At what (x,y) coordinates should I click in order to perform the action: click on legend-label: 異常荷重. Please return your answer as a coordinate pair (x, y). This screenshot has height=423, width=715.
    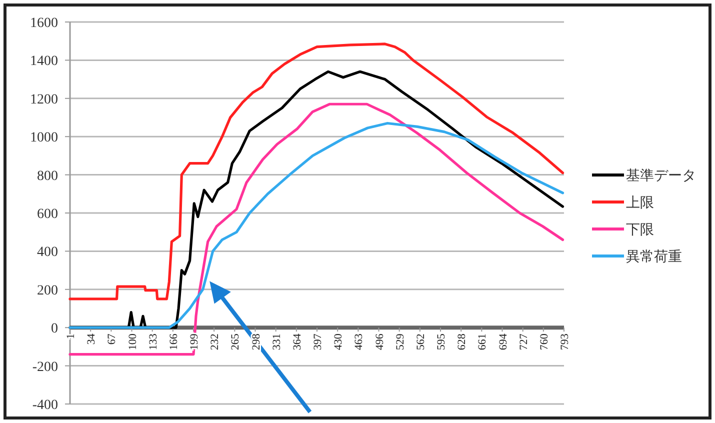
    Looking at the image, I should click on (654, 257).